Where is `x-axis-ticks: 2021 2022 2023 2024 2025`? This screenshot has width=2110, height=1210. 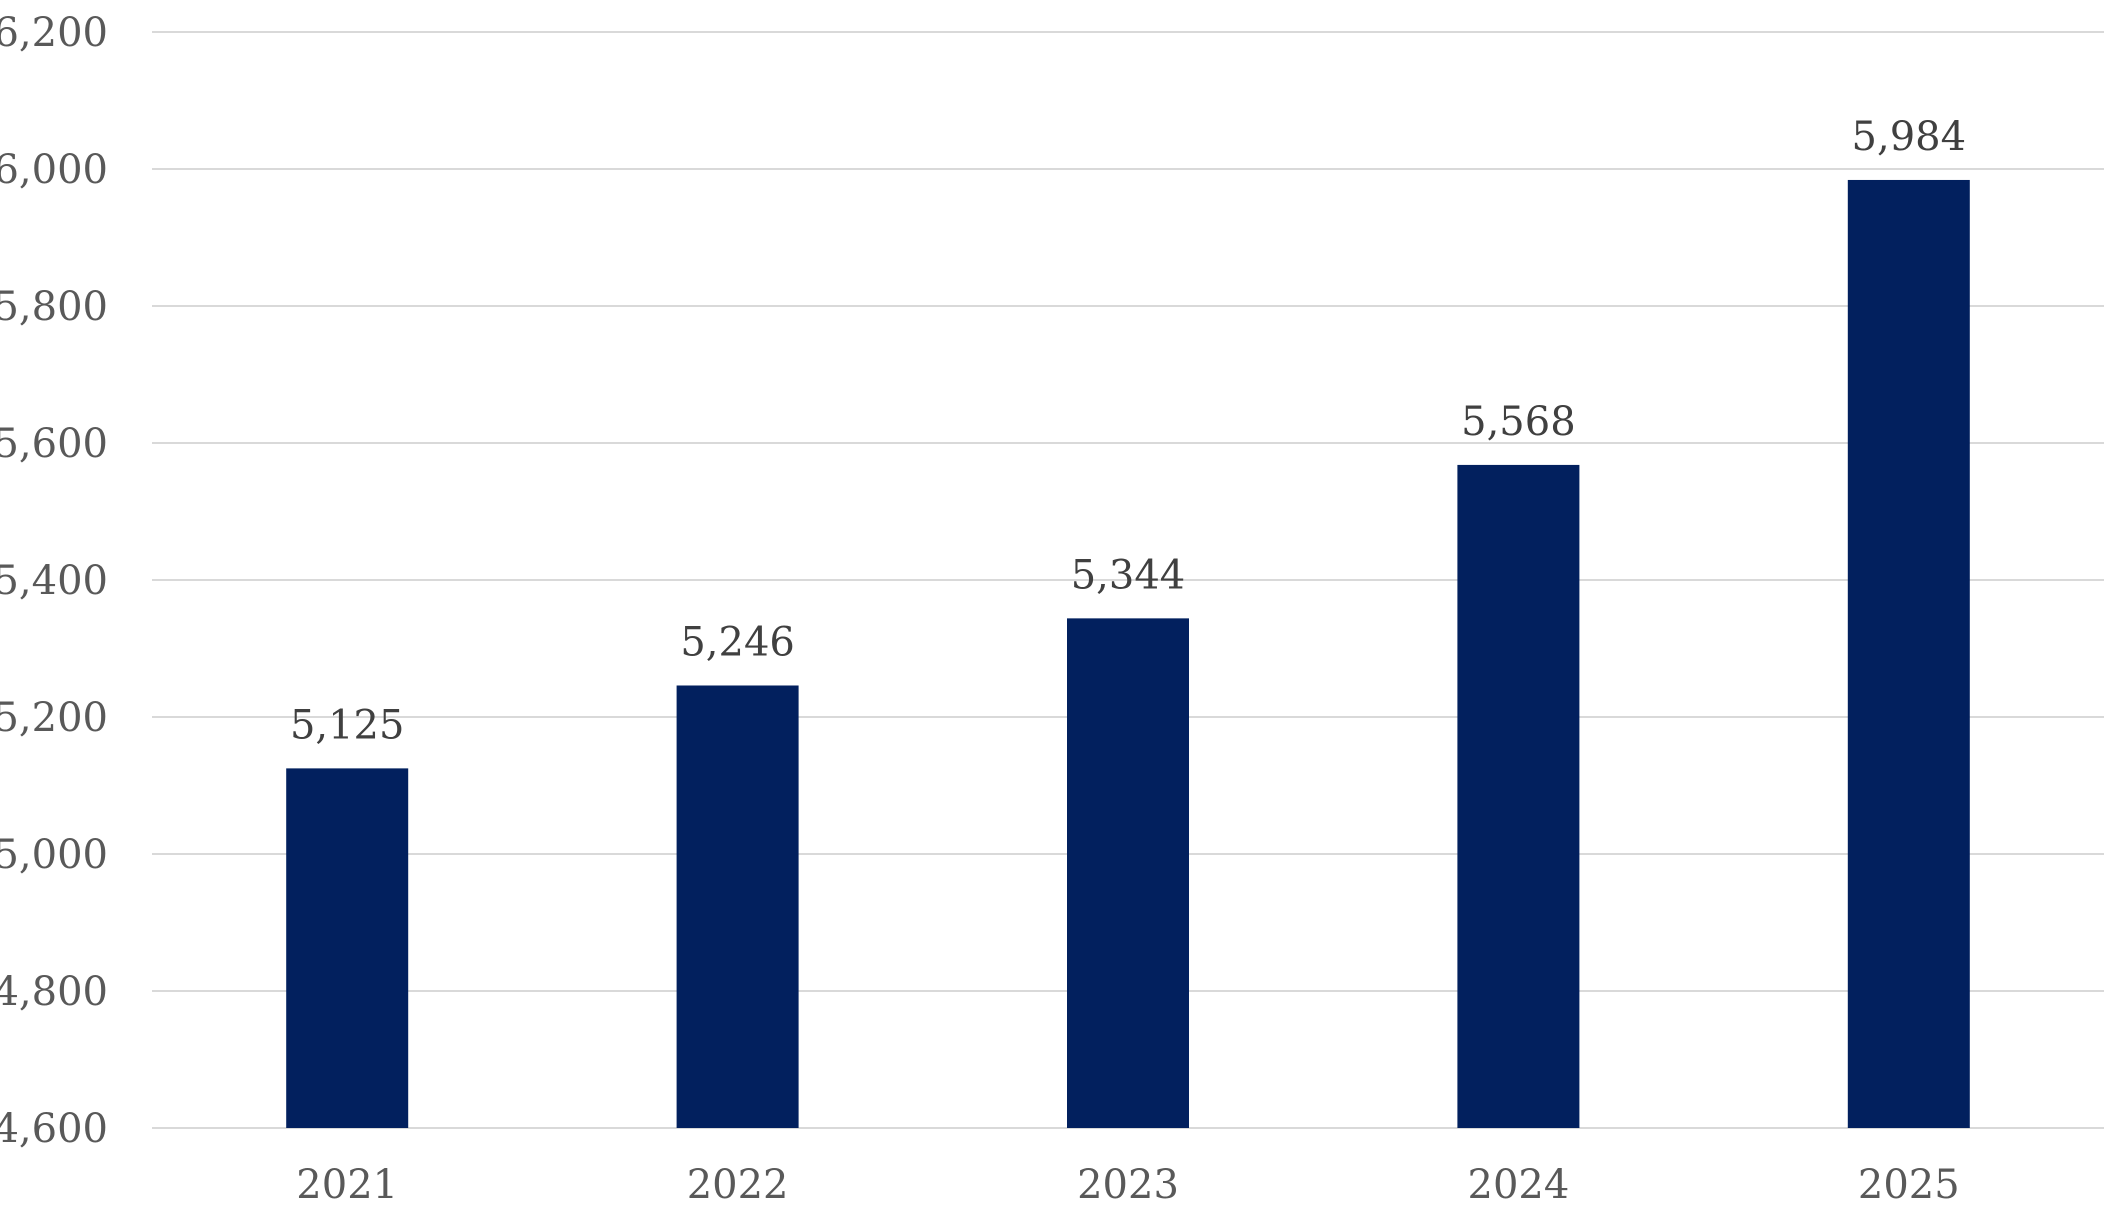
x-axis-ticks: 2021 2022 2023 2024 2025 is located at coordinates (1127, 1185).